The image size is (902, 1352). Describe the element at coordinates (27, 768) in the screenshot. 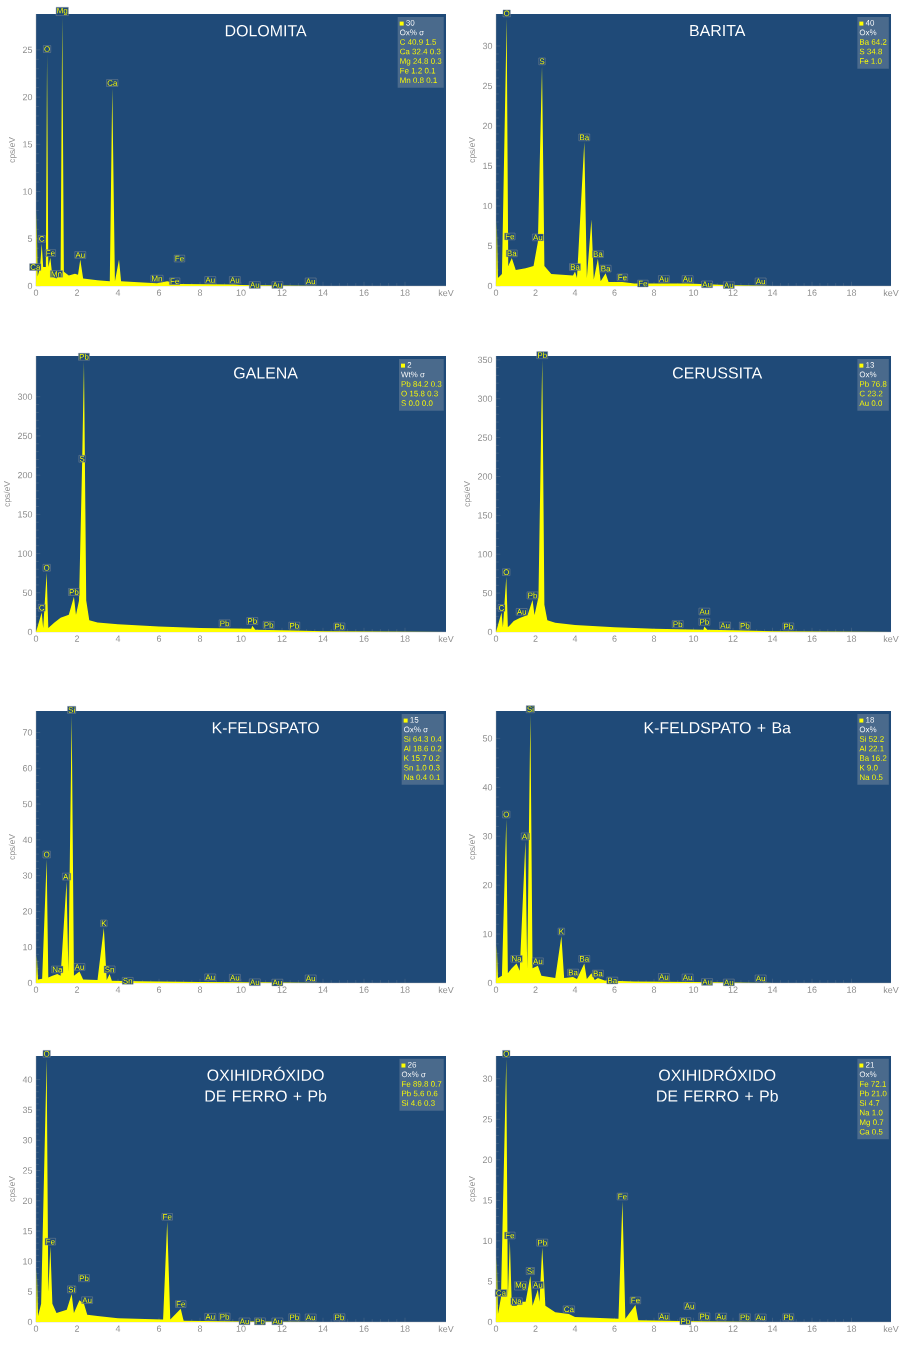

I see `y-tick-label: 60` at that location.